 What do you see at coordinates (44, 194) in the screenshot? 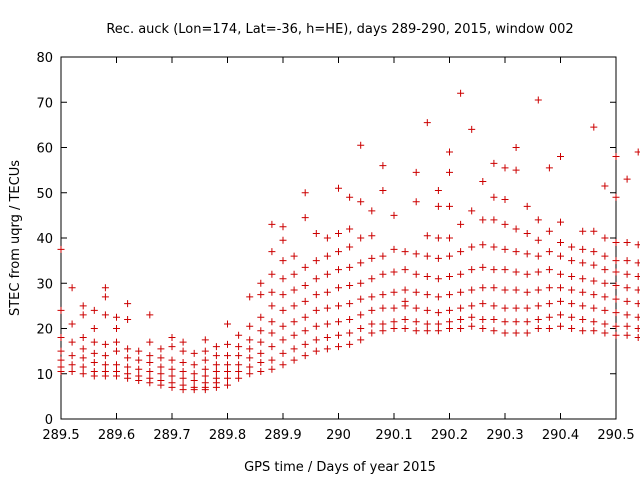
I see `y-tick-label: 50` at bounding box center [44, 194].